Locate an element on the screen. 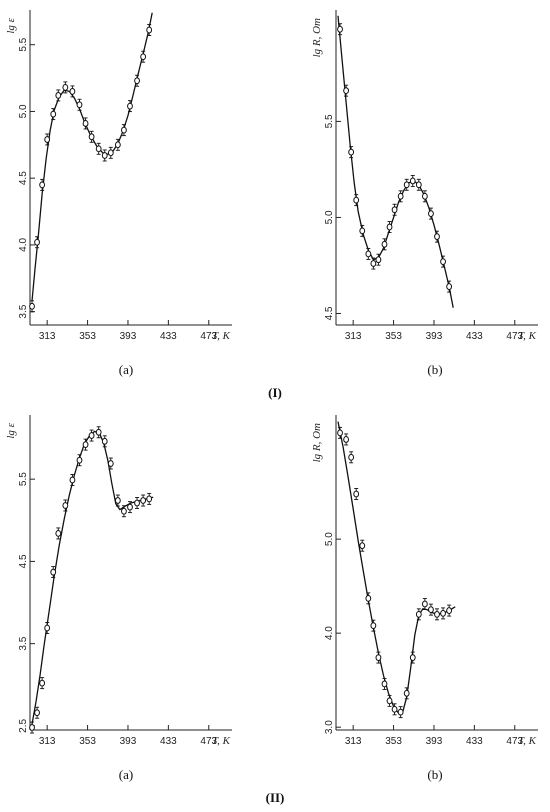 Image resolution: width=550 pixels, height=812 pixels. chart-II-a-ytick-label-1: 3.5 is located at coordinates (23, 643).